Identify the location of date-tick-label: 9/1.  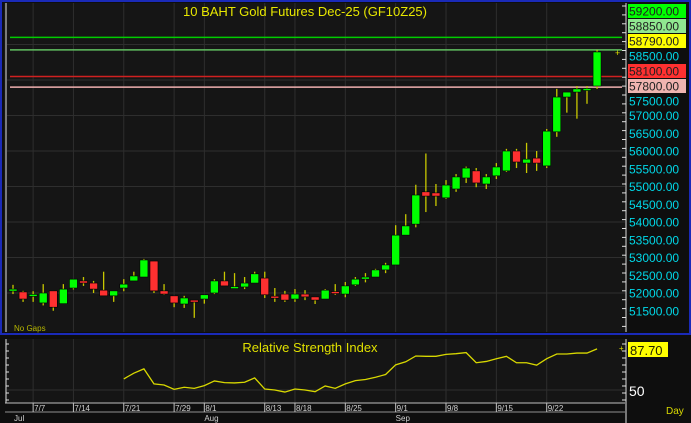
(403, 408).